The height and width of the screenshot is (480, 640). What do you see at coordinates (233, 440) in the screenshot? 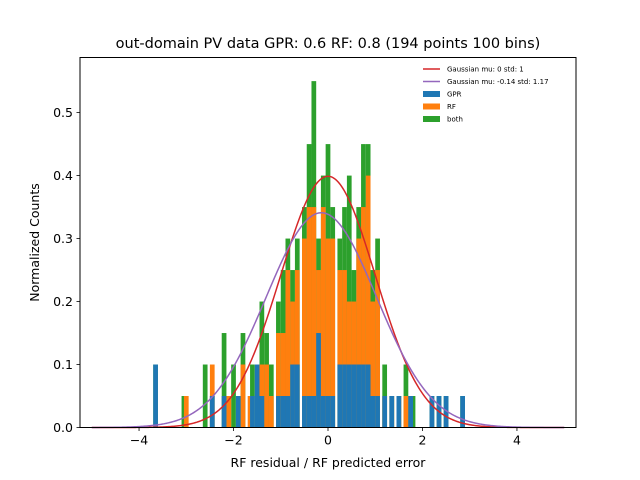
I see `x-tick-label: −2` at bounding box center [233, 440].